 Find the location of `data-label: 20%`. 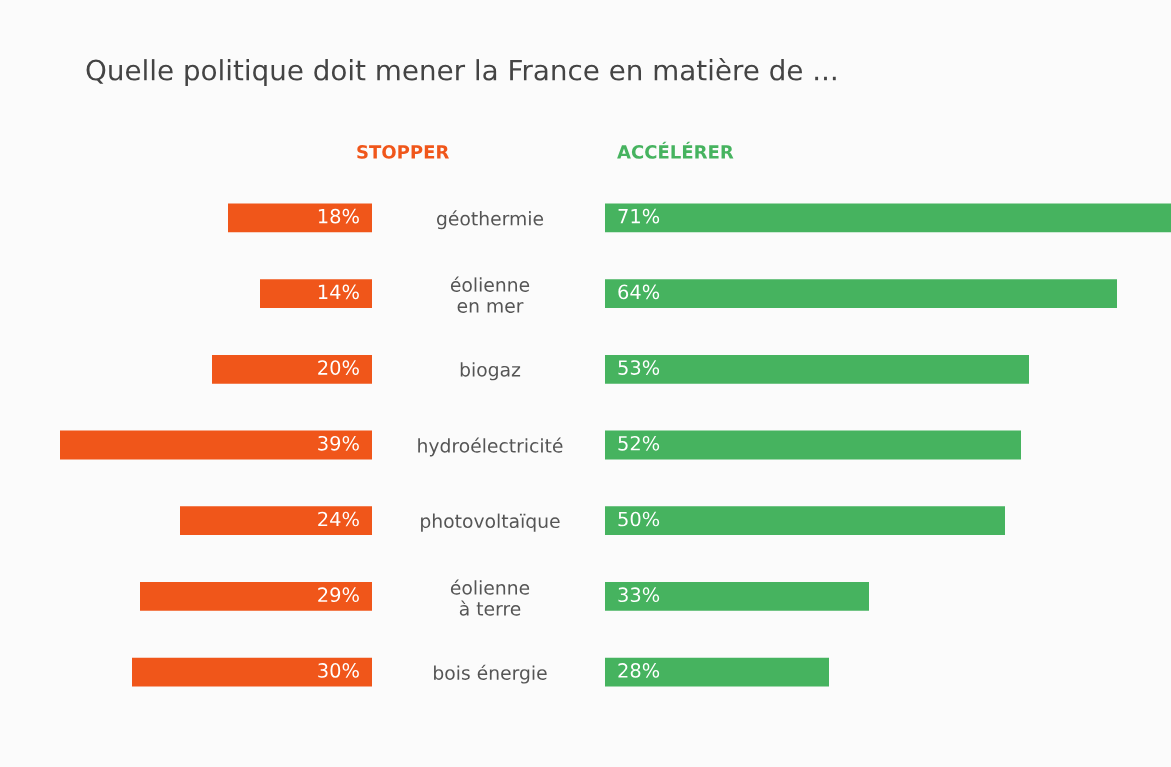

data-label: 20% is located at coordinates (338, 367).